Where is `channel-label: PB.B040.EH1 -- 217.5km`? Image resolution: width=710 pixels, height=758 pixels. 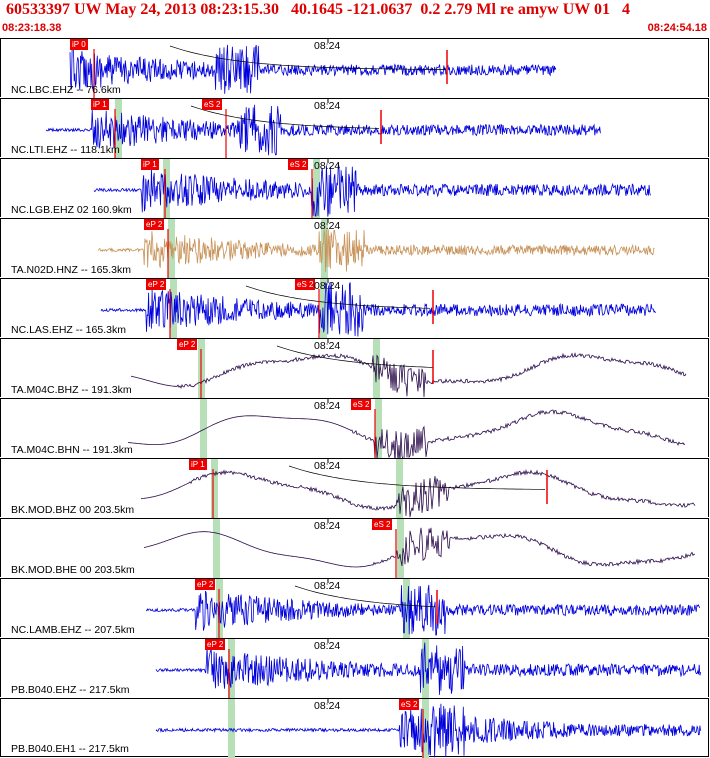 channel-label: PB.B040.EH1 -- 217.5km is located at coordinates (70, 749).